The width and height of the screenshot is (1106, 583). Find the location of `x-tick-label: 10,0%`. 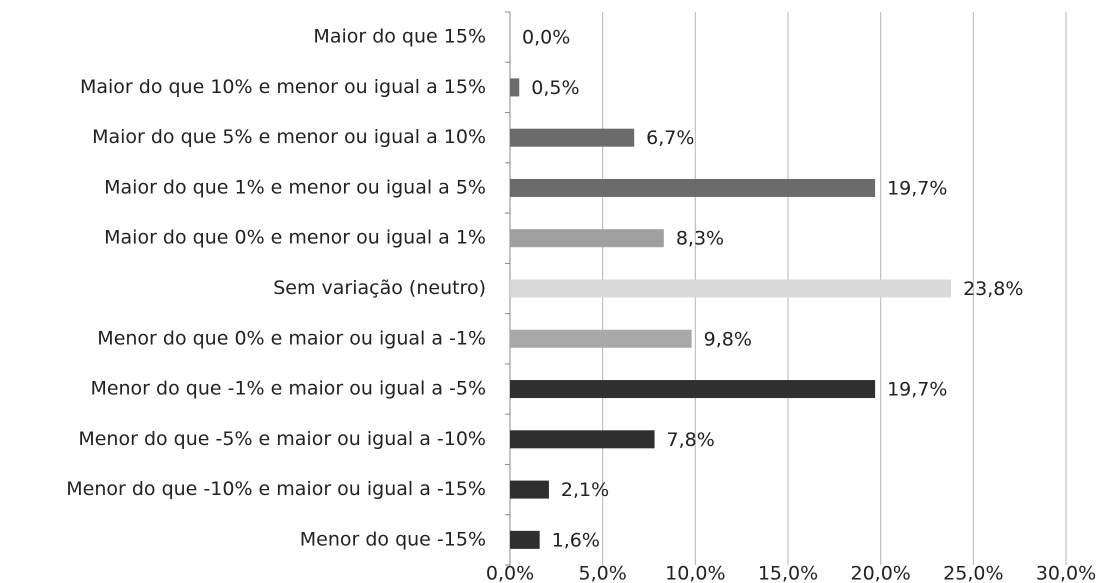

x-tick-label: 10,0% is located at coordinates (695, 573).